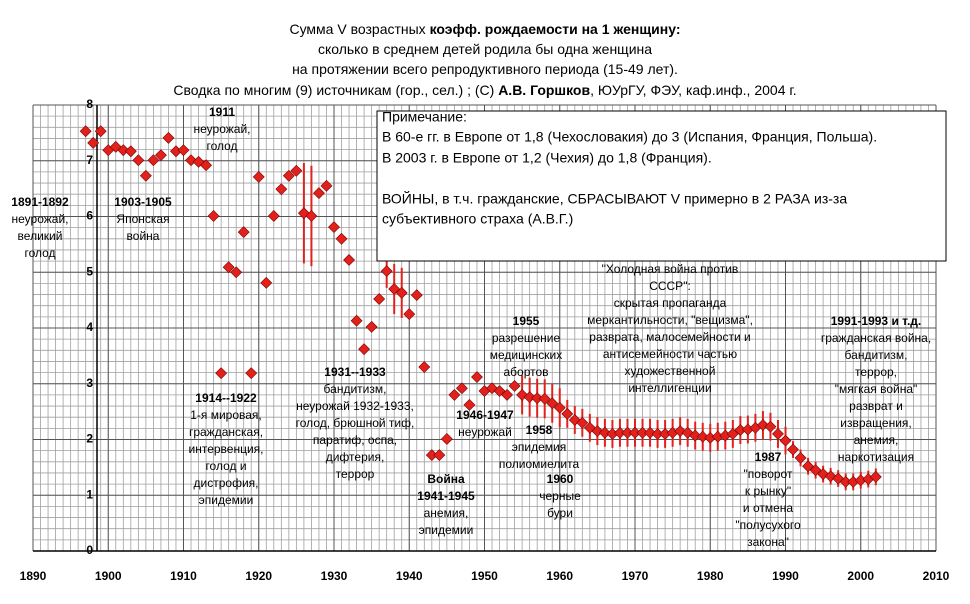 The image size is (970, 604). What do you see at coordinates (89, 104) in the screenshot?
I see `y-tick-label: 8` at bounding box center [89, 104].